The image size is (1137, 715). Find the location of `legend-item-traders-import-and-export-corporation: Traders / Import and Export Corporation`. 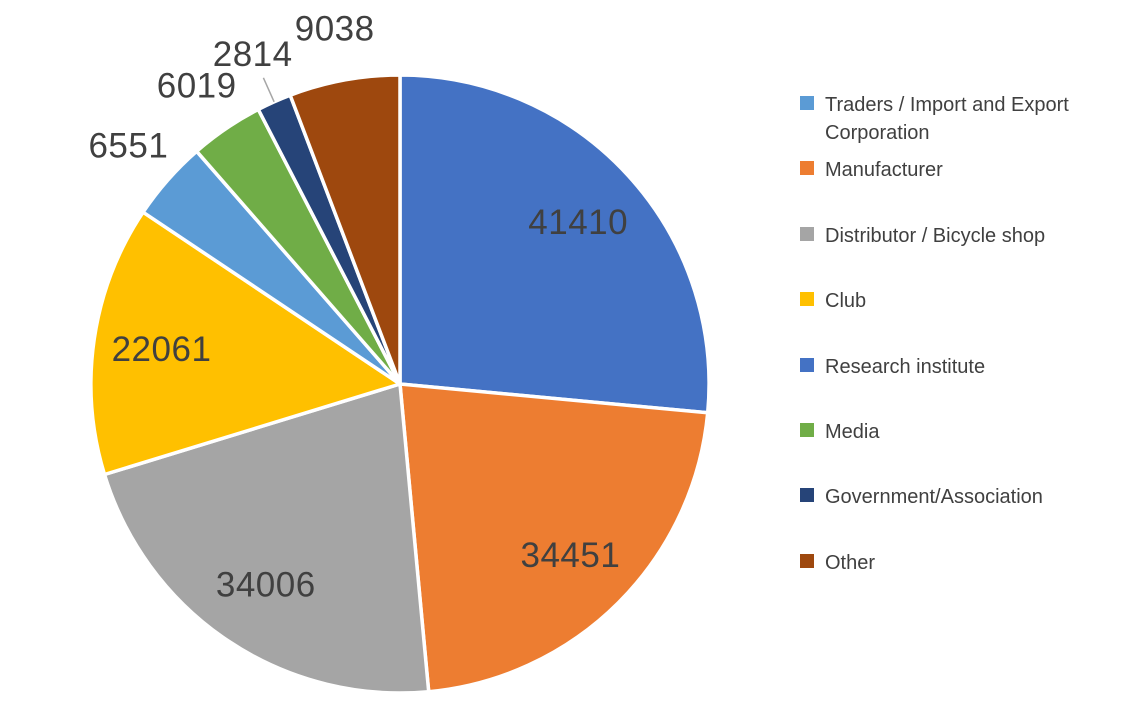

legend-item-traders-import-and-export-corporation: Traders / Import and Export Corporation is located at coordinates (962, 119).